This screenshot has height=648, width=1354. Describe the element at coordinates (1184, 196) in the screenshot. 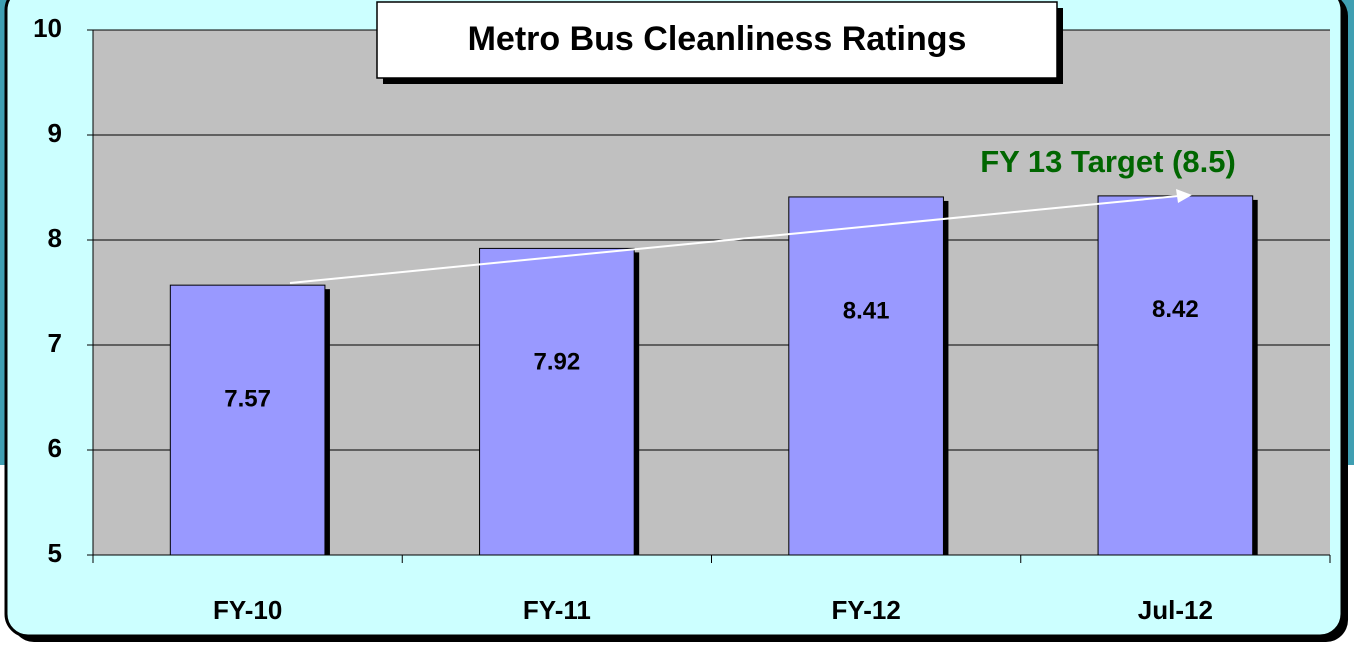

I see `target-arrowhead` at that location.